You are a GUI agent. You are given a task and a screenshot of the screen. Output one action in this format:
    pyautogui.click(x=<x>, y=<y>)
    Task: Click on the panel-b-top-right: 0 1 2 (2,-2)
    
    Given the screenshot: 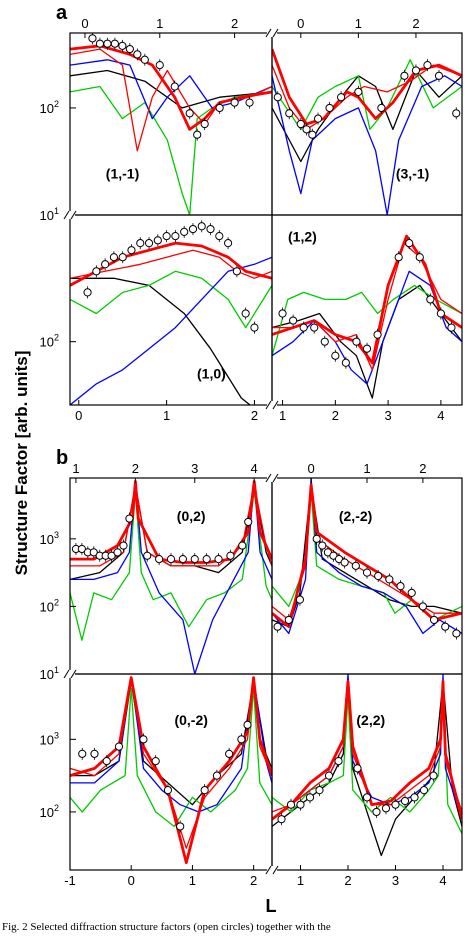 What is the action you would take?
    pyautogui.click(x=367, y=568)
    